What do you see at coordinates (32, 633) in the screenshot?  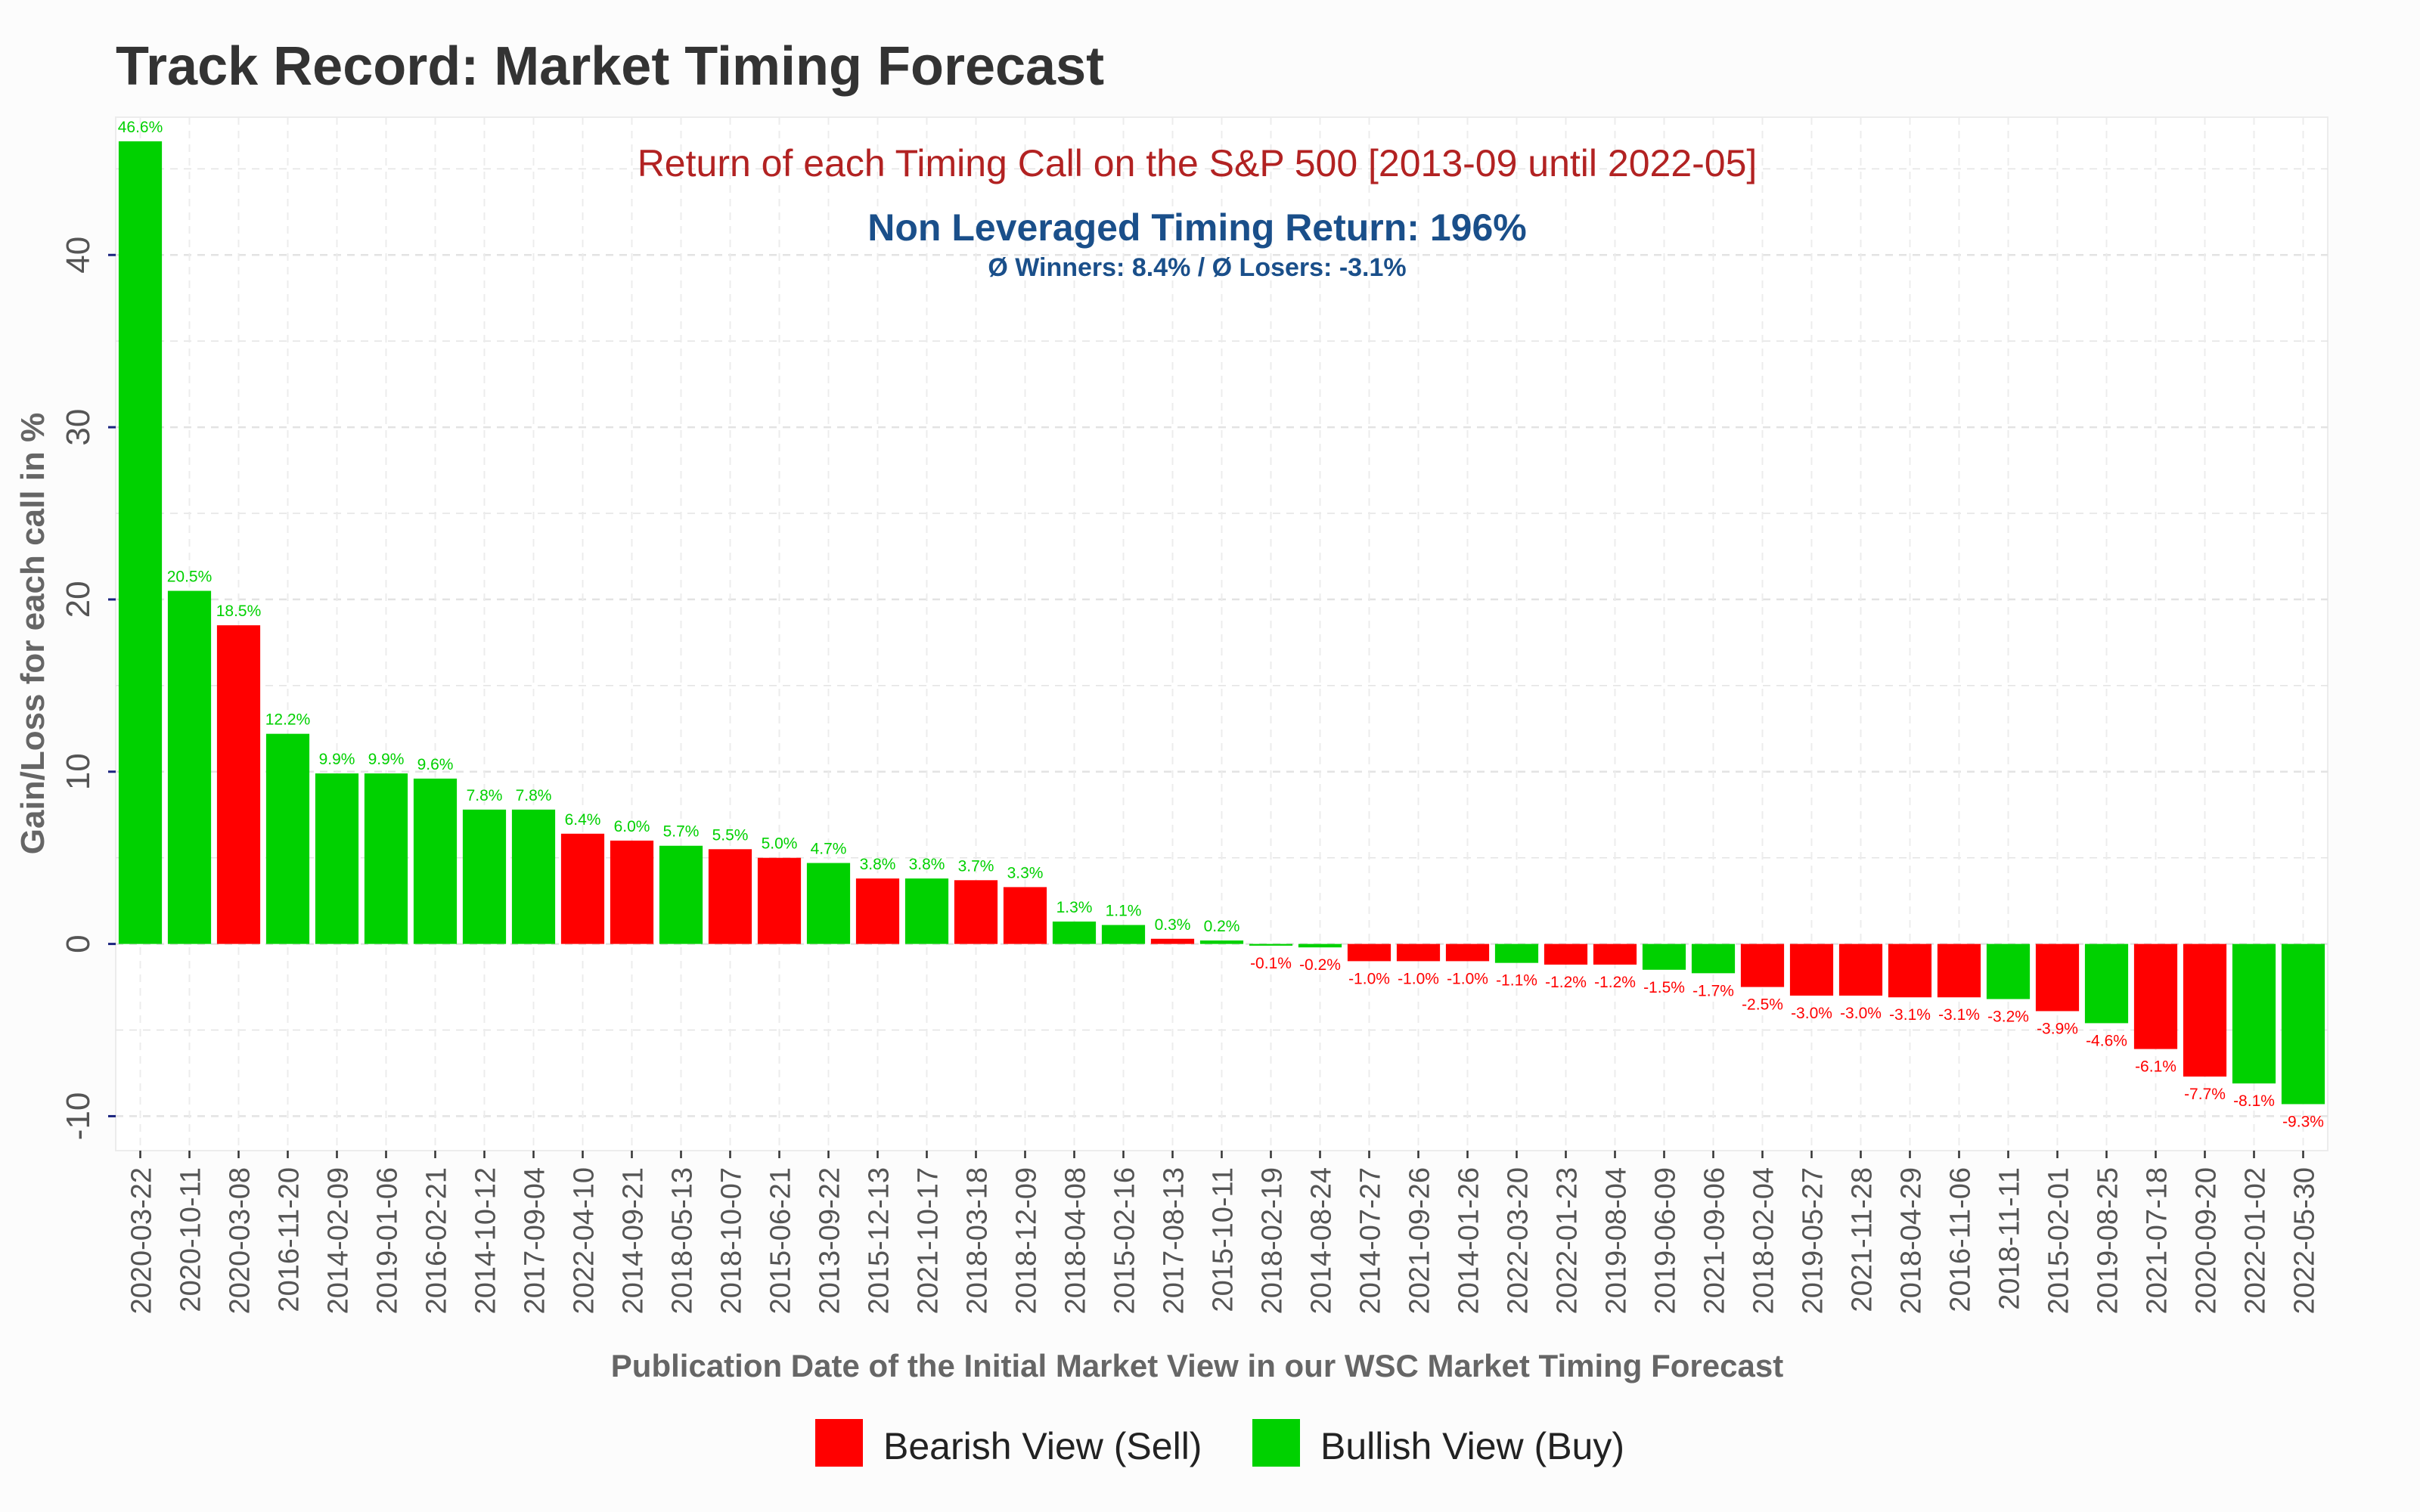 I see `y-axis-title: Gain/Loss for each call in %` at bounding box center [32, 633].